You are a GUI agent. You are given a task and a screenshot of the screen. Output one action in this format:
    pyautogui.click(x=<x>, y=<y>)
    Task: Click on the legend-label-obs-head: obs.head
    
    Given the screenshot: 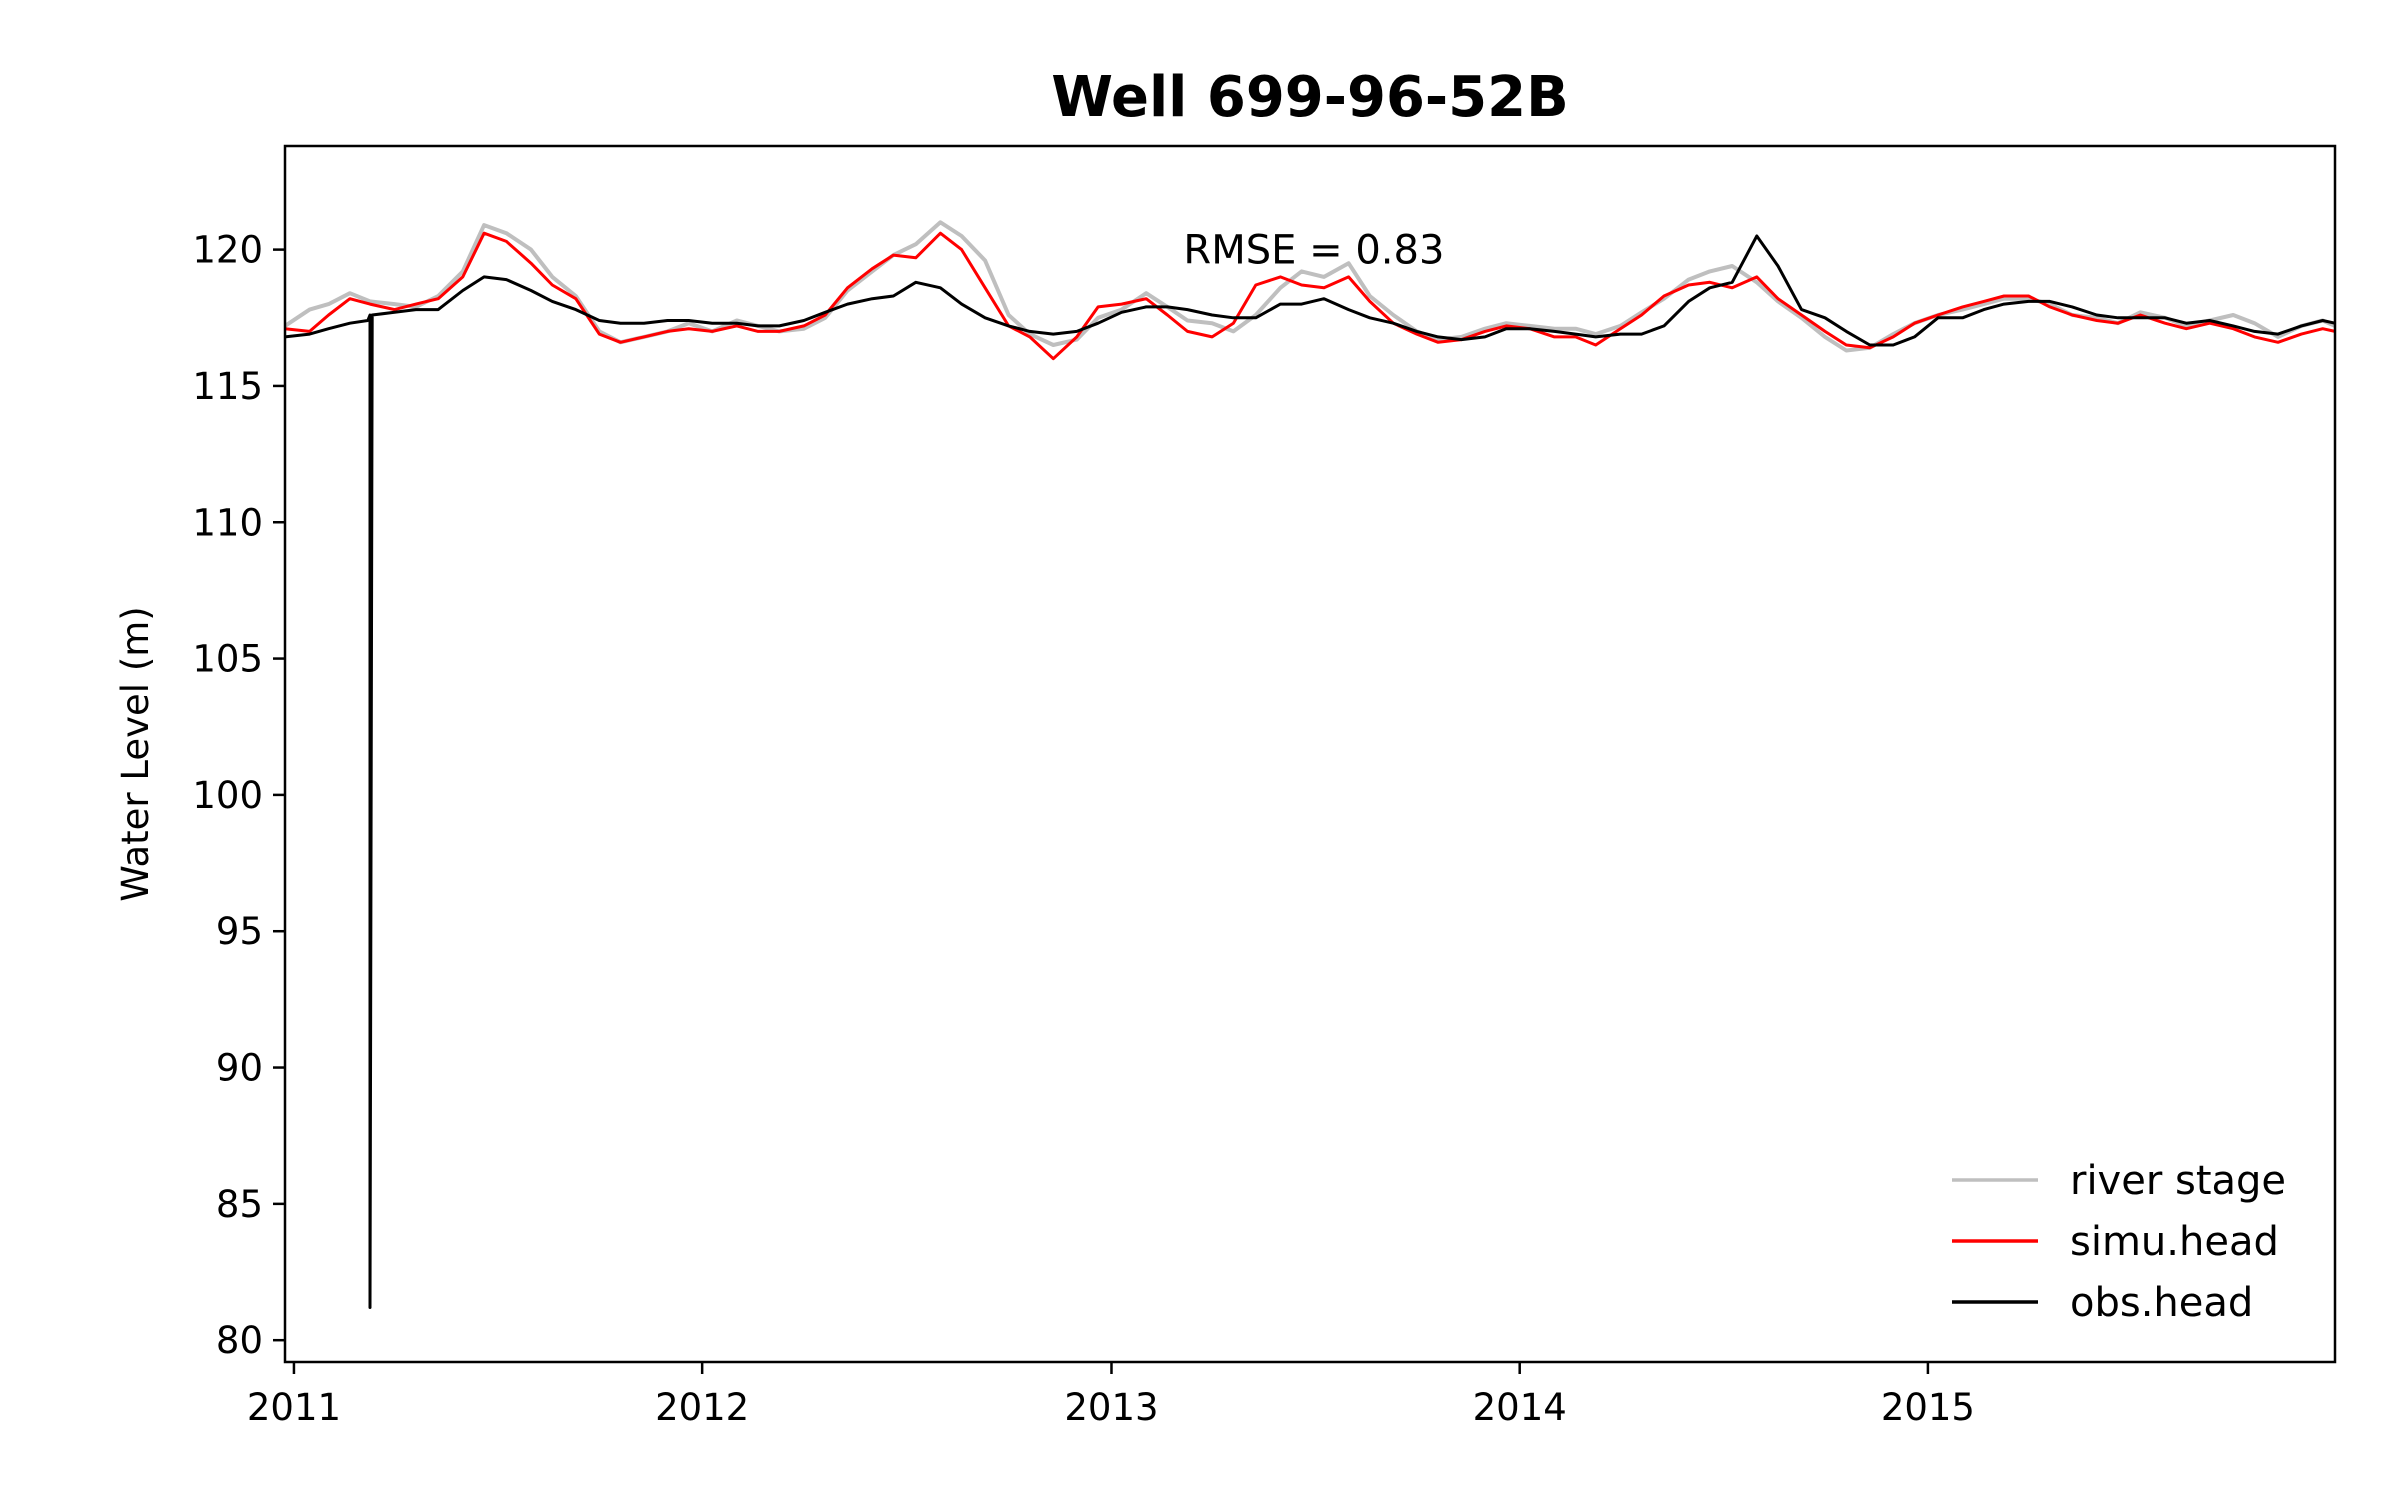 What is the action you would take?
    pyautogui.click(x=2161, y=1303)
    